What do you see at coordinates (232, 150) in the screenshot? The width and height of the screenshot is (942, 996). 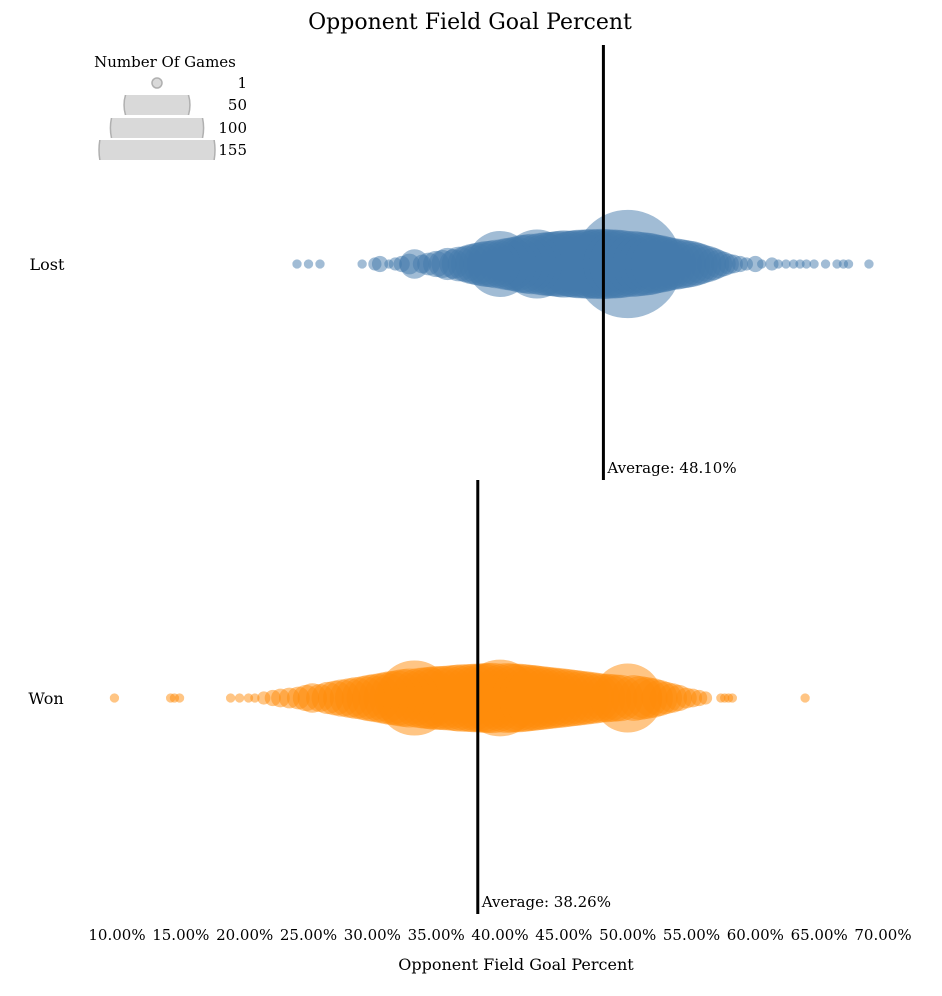 I see `legend-size-label: 155` at bounding box center [232, 150].